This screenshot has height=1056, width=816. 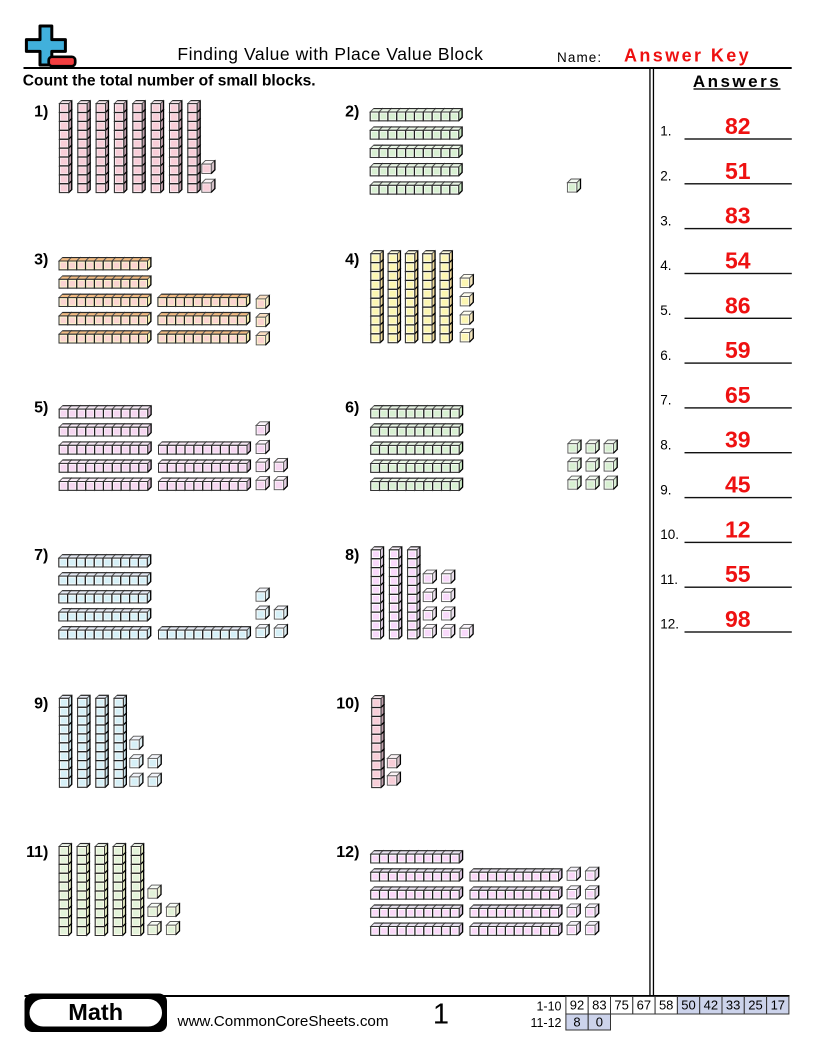 What do you see at coordinates (441, 1015) in the screenshot?
I see `svg-text: 1` at bounding box center [441, 1015].